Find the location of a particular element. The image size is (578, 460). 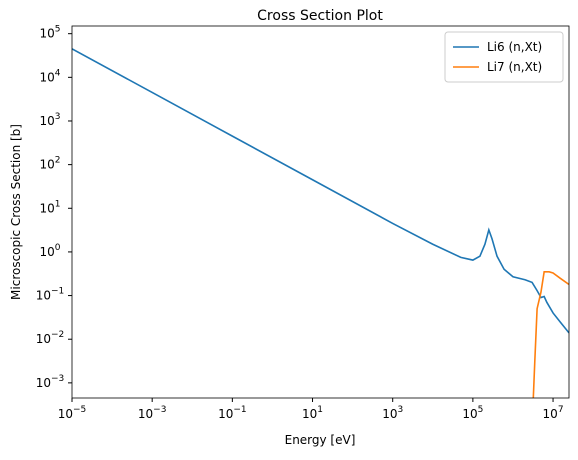

x-tick-label: 10⁻³ is located at coordinates (152, 413).